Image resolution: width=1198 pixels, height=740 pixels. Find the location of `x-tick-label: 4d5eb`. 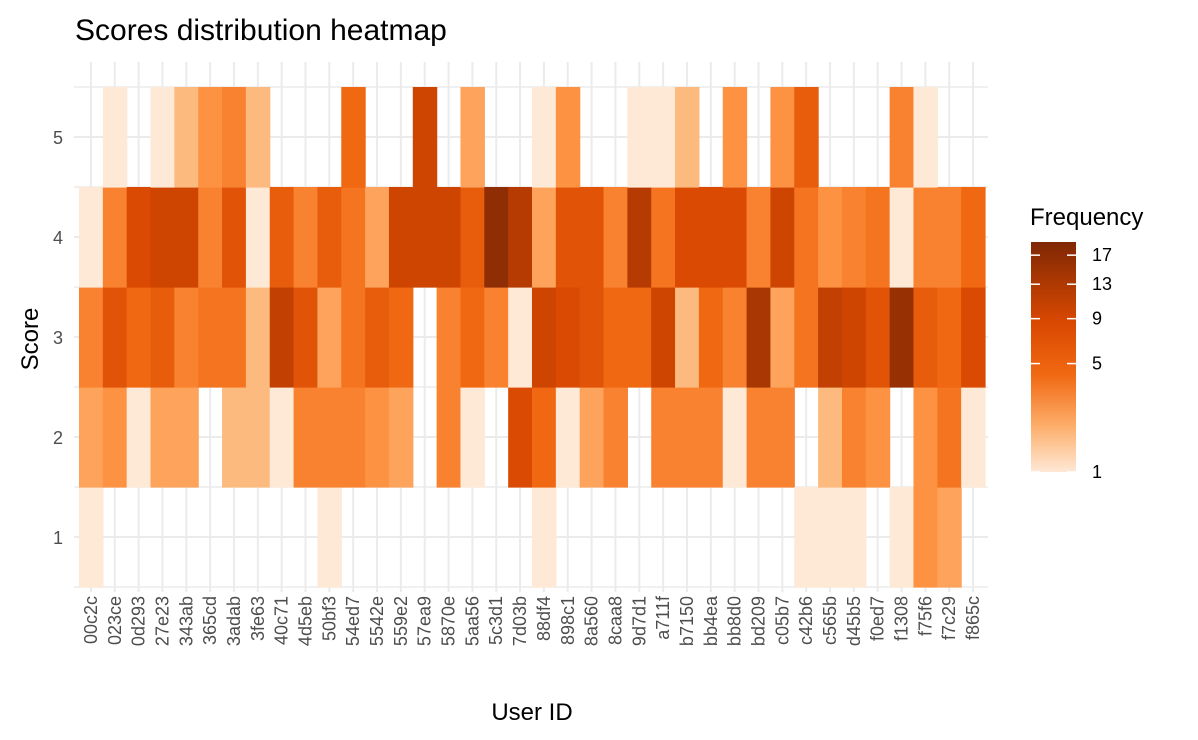

x-tick-label: 4d5eb is located at coordinates (306, 621).